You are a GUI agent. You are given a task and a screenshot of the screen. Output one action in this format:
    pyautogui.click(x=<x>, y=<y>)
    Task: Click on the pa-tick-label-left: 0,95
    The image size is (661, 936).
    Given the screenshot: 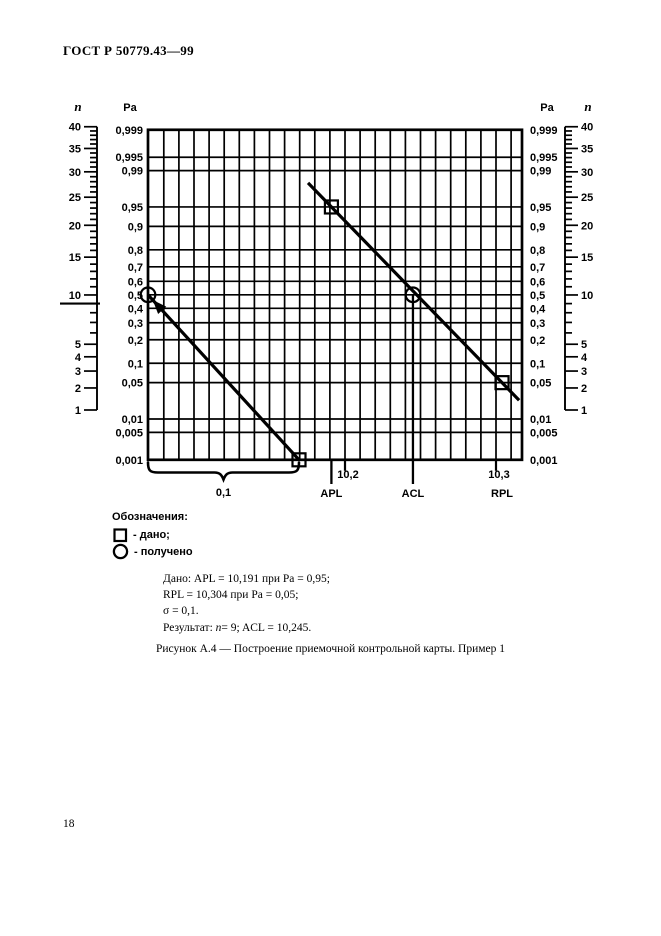 What is the action you would take?
    pyautogui.click(x=132, y=208)
    